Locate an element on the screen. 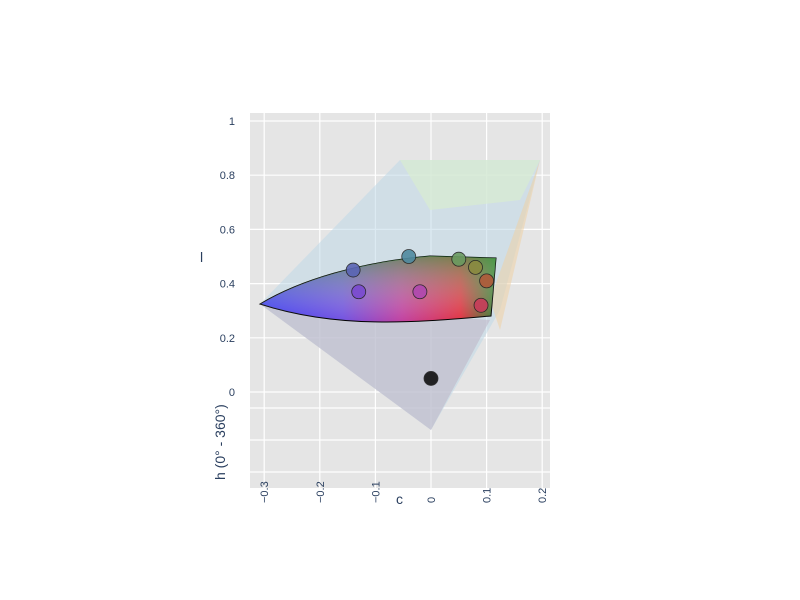 Image resolution: width=800 pixels, height=600 pixels. x-tick-label: 0 is located at coordinates (432, 500).